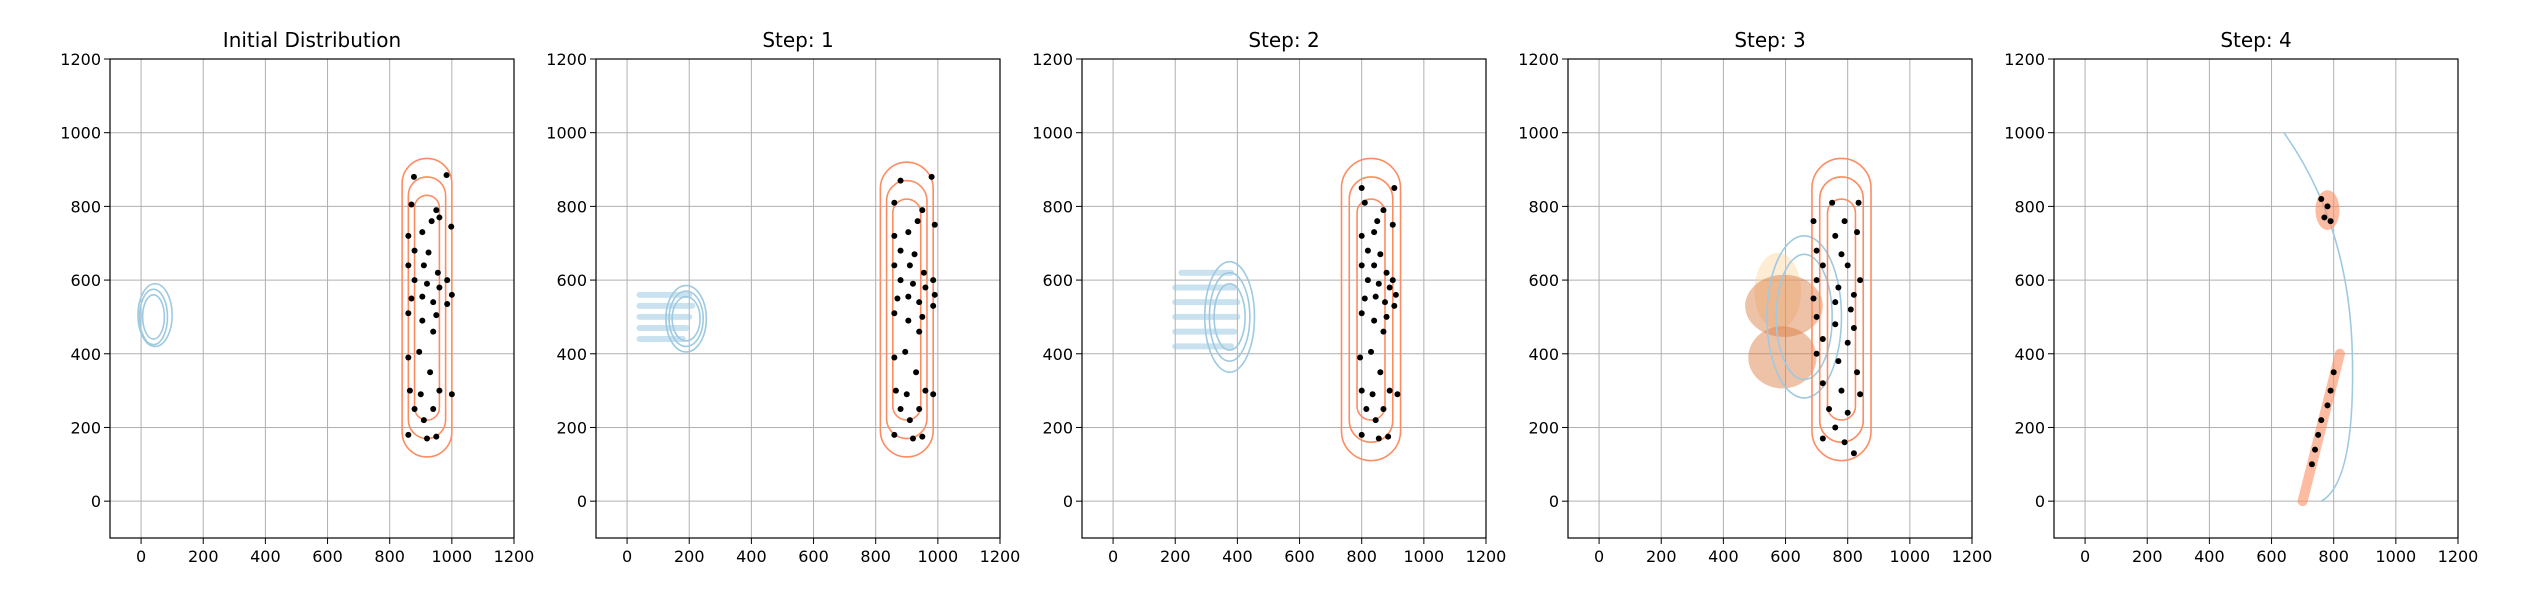 The image size is (2526, 594). What do you see at coordinates (1661, 556) in the screenshot?
I see `x-tick-label: 200` at bounding box center [1661, 556].